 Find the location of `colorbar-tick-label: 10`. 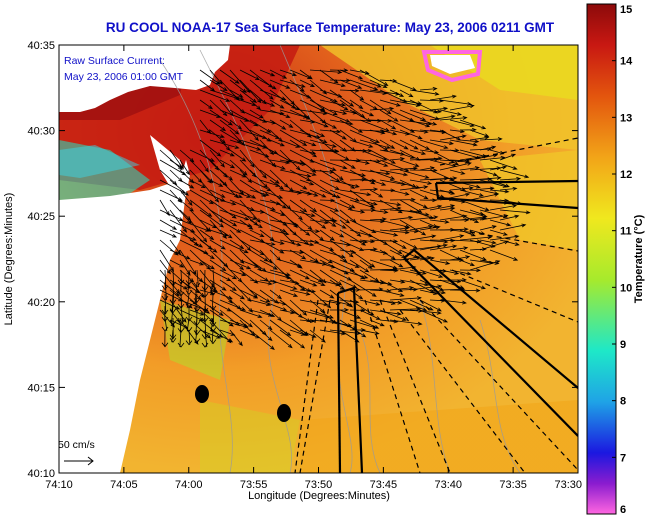

colorbar-tick-label: 10 is located at coordinates (626, 288).